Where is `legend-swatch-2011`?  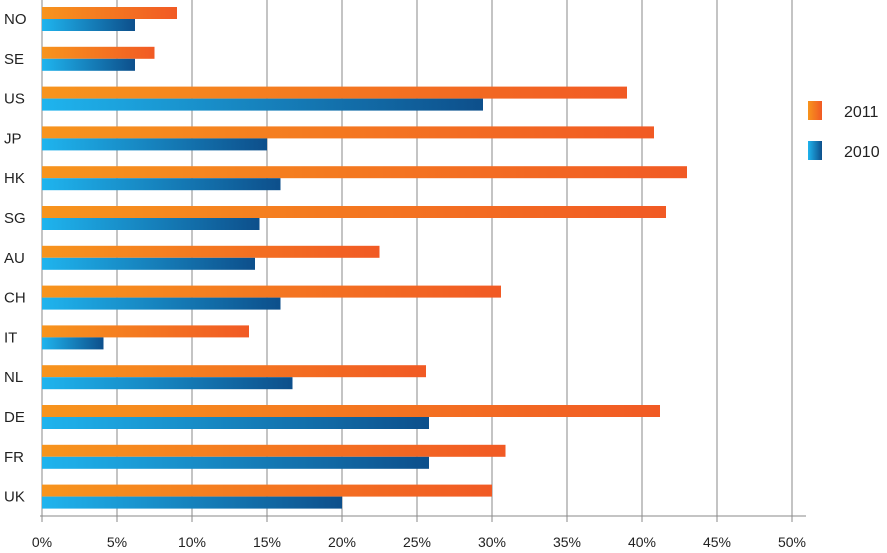 legend-swatch-2011 is located at coordinates (815, 110).